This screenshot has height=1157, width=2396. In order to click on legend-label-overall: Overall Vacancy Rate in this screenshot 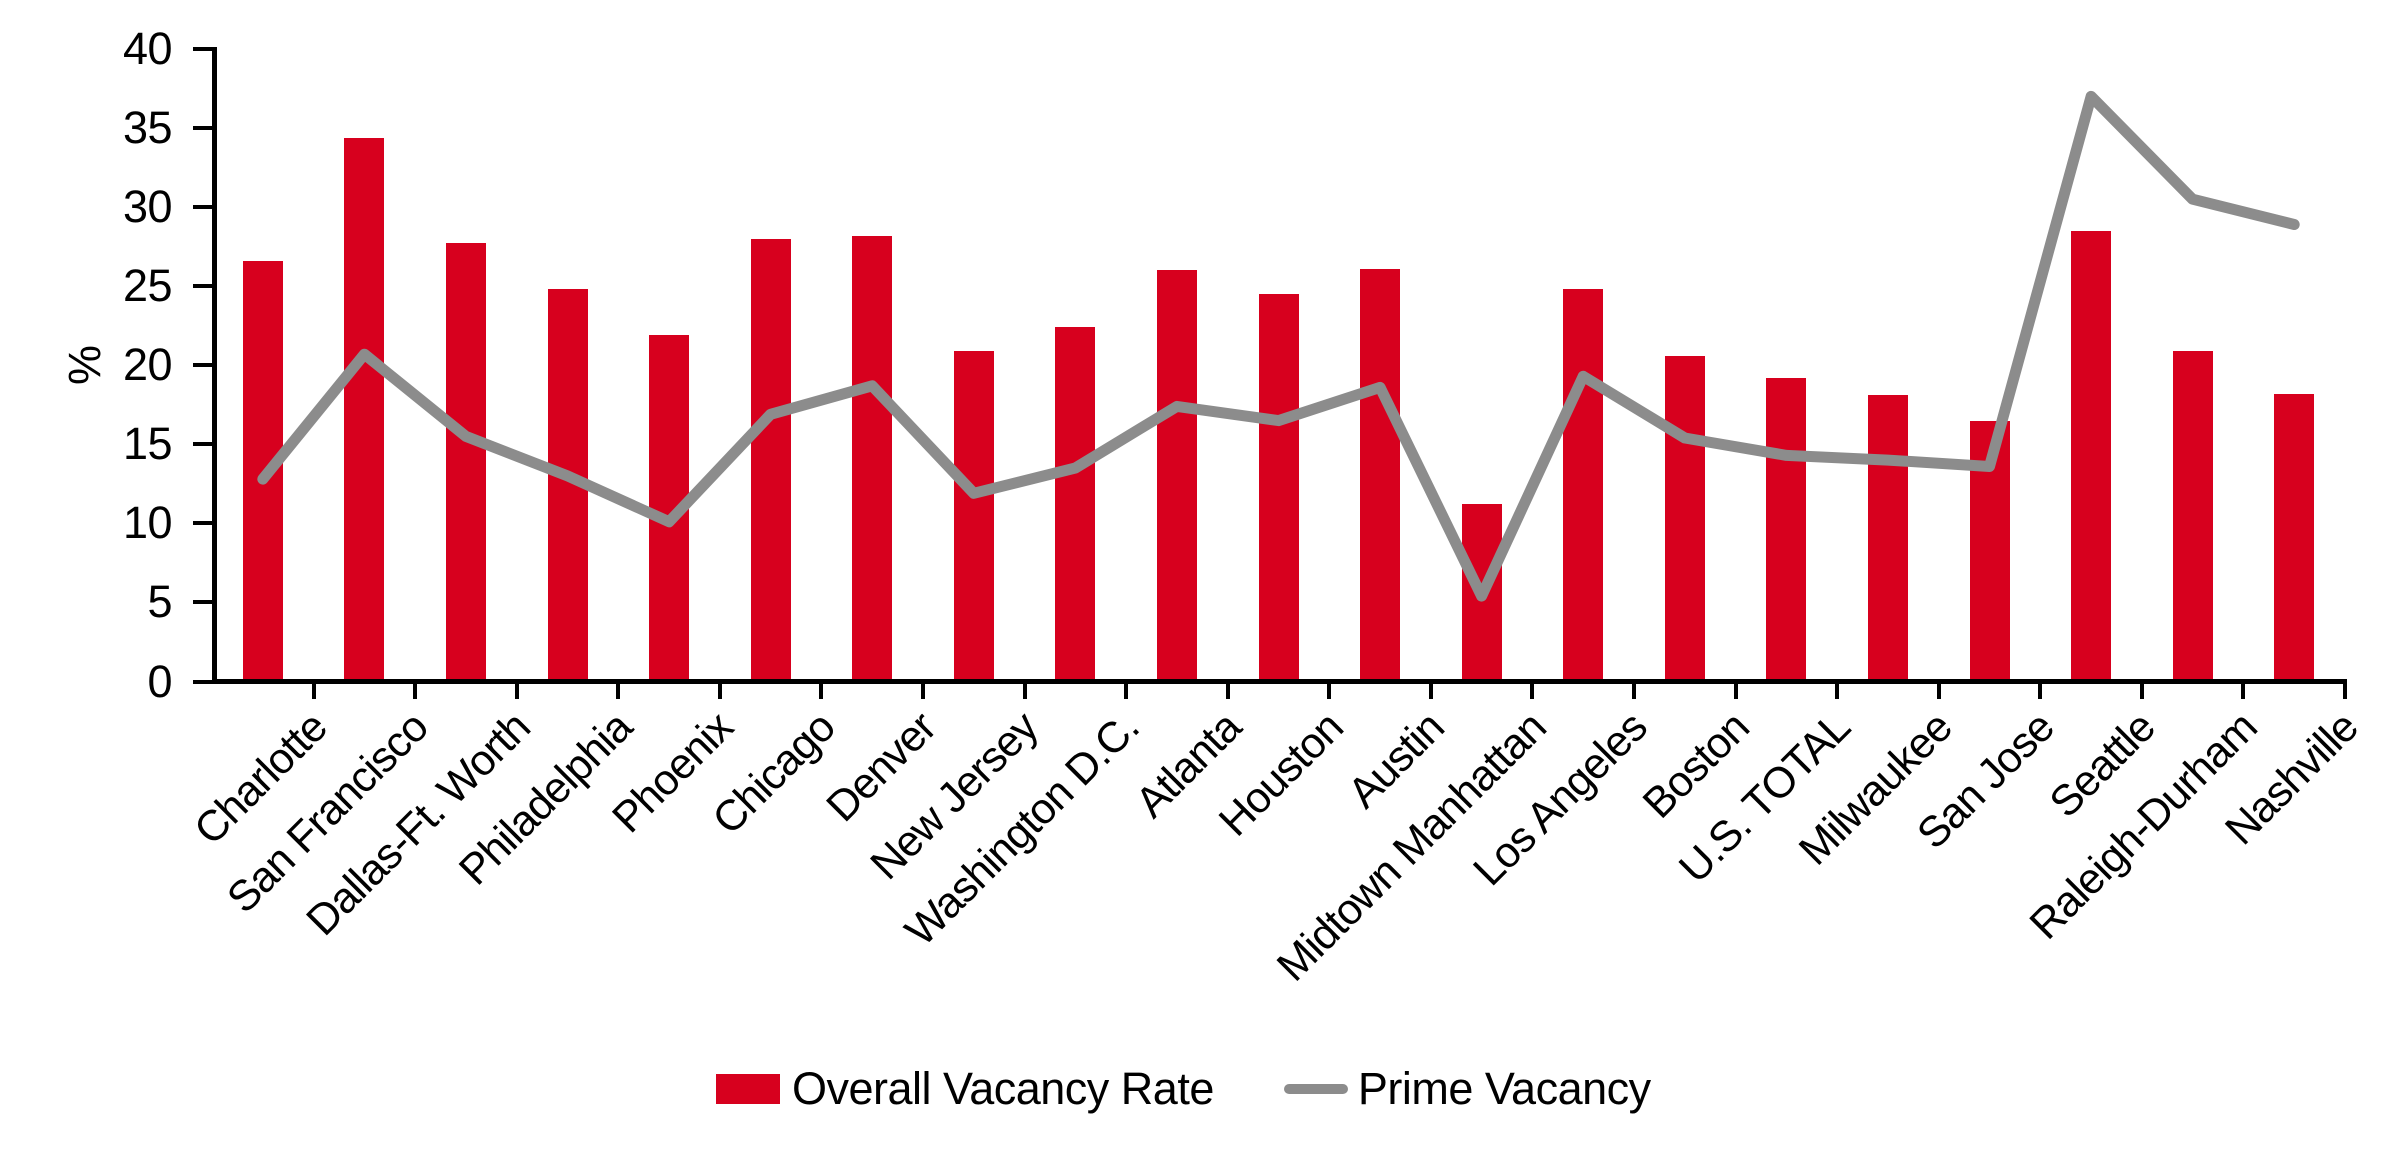, I will do `click(1003, 1088)`.